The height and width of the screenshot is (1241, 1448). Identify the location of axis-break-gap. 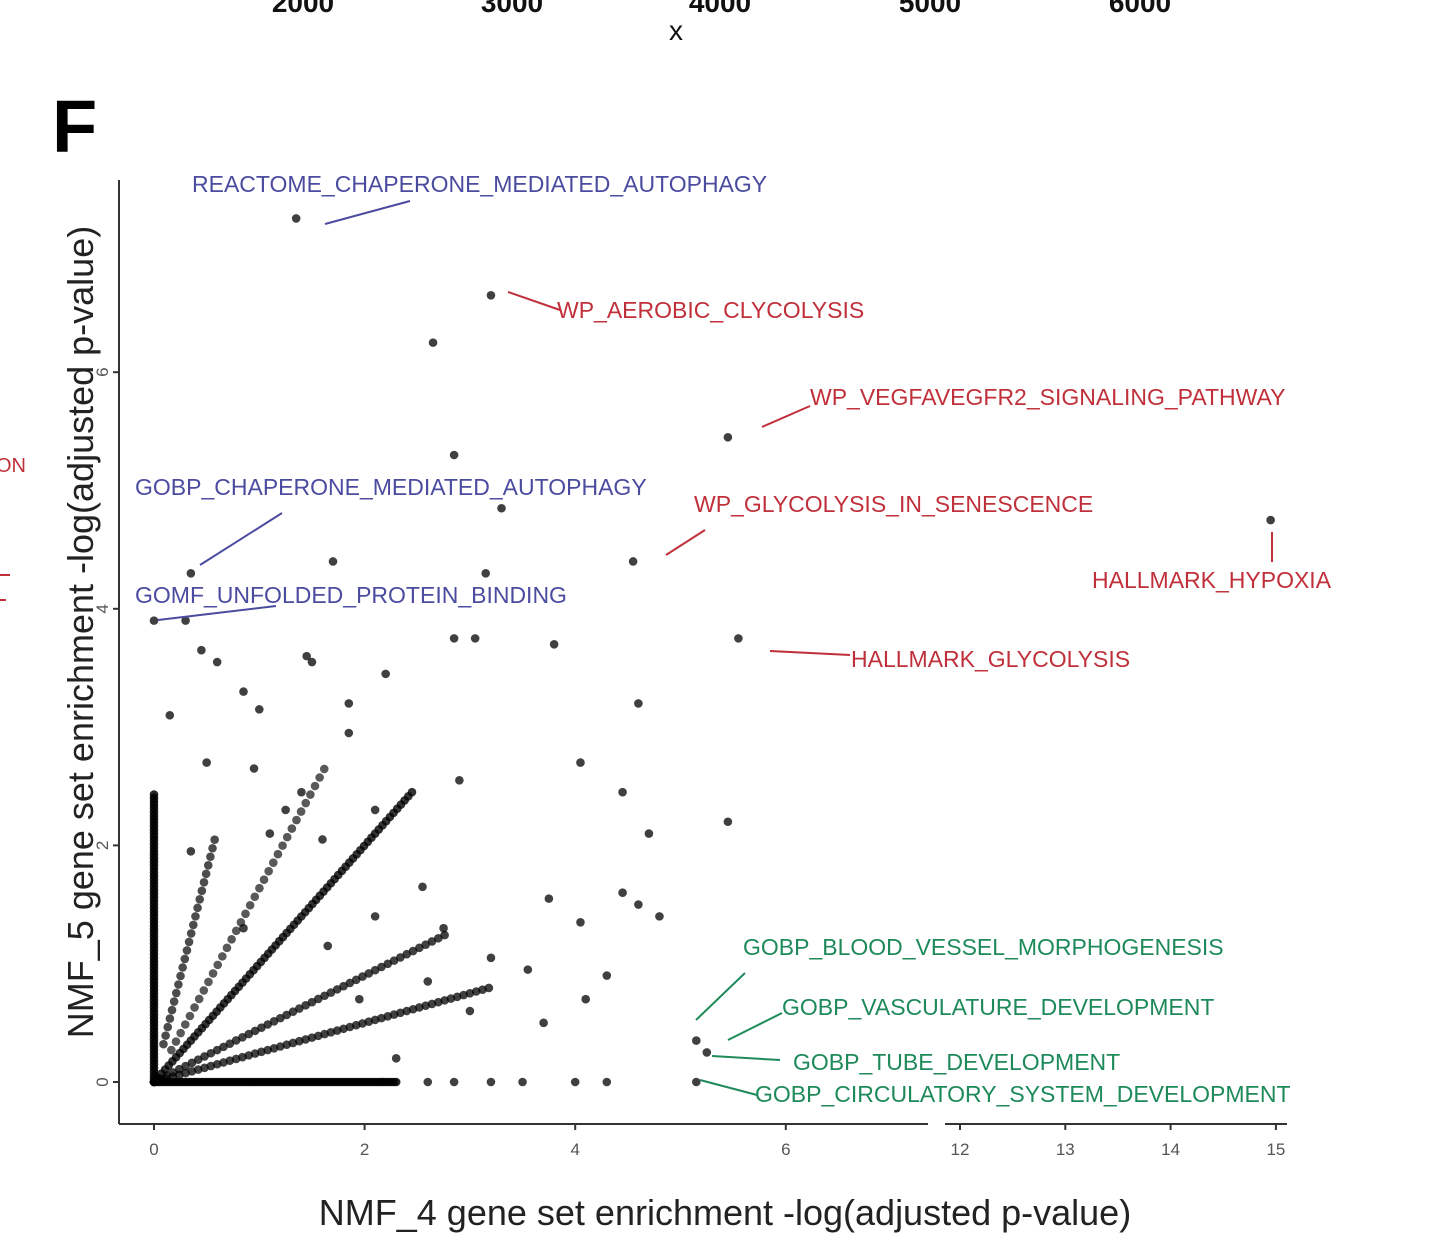
(936, 1120).